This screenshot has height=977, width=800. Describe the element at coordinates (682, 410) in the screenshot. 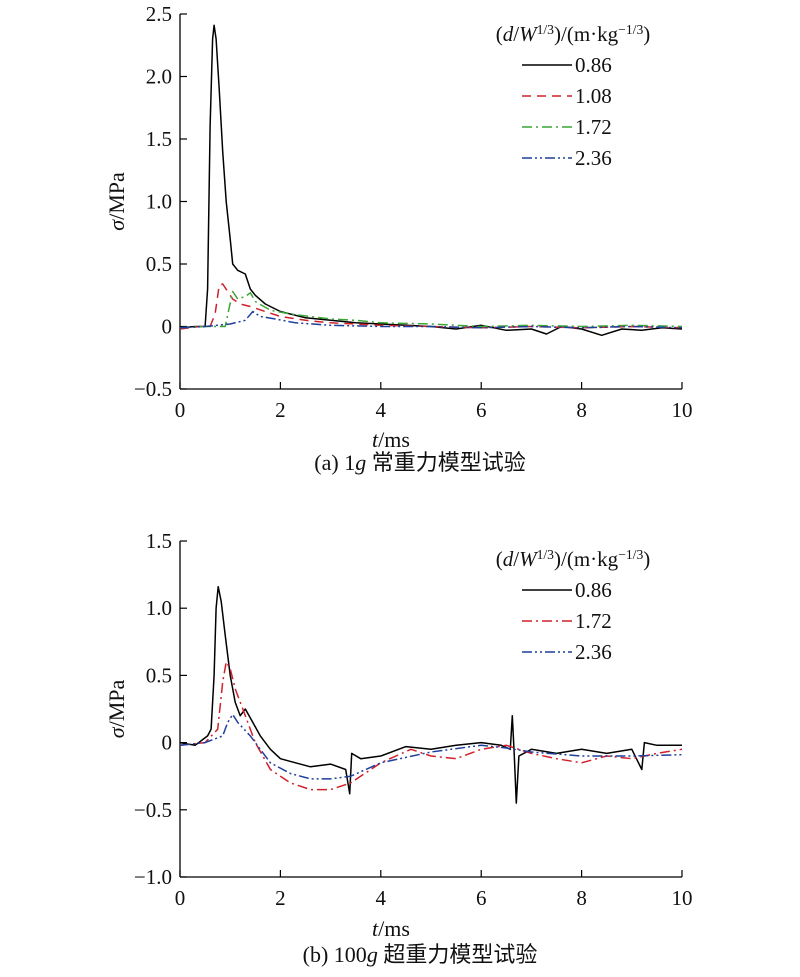

I see `panel-a-x-tick-label: 10` at that location.